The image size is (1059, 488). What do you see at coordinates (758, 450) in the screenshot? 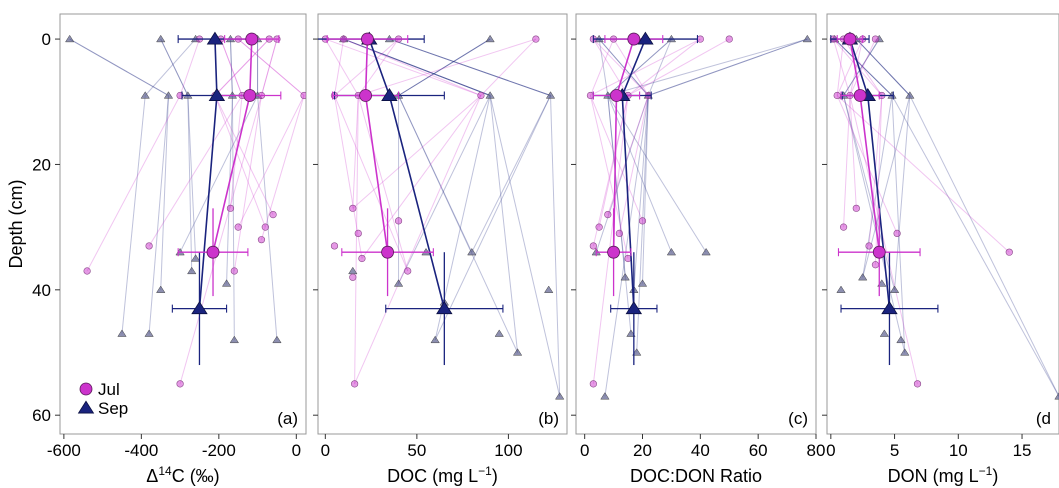
I see `x-tick-label: 60` at bounding box center [758, 450].